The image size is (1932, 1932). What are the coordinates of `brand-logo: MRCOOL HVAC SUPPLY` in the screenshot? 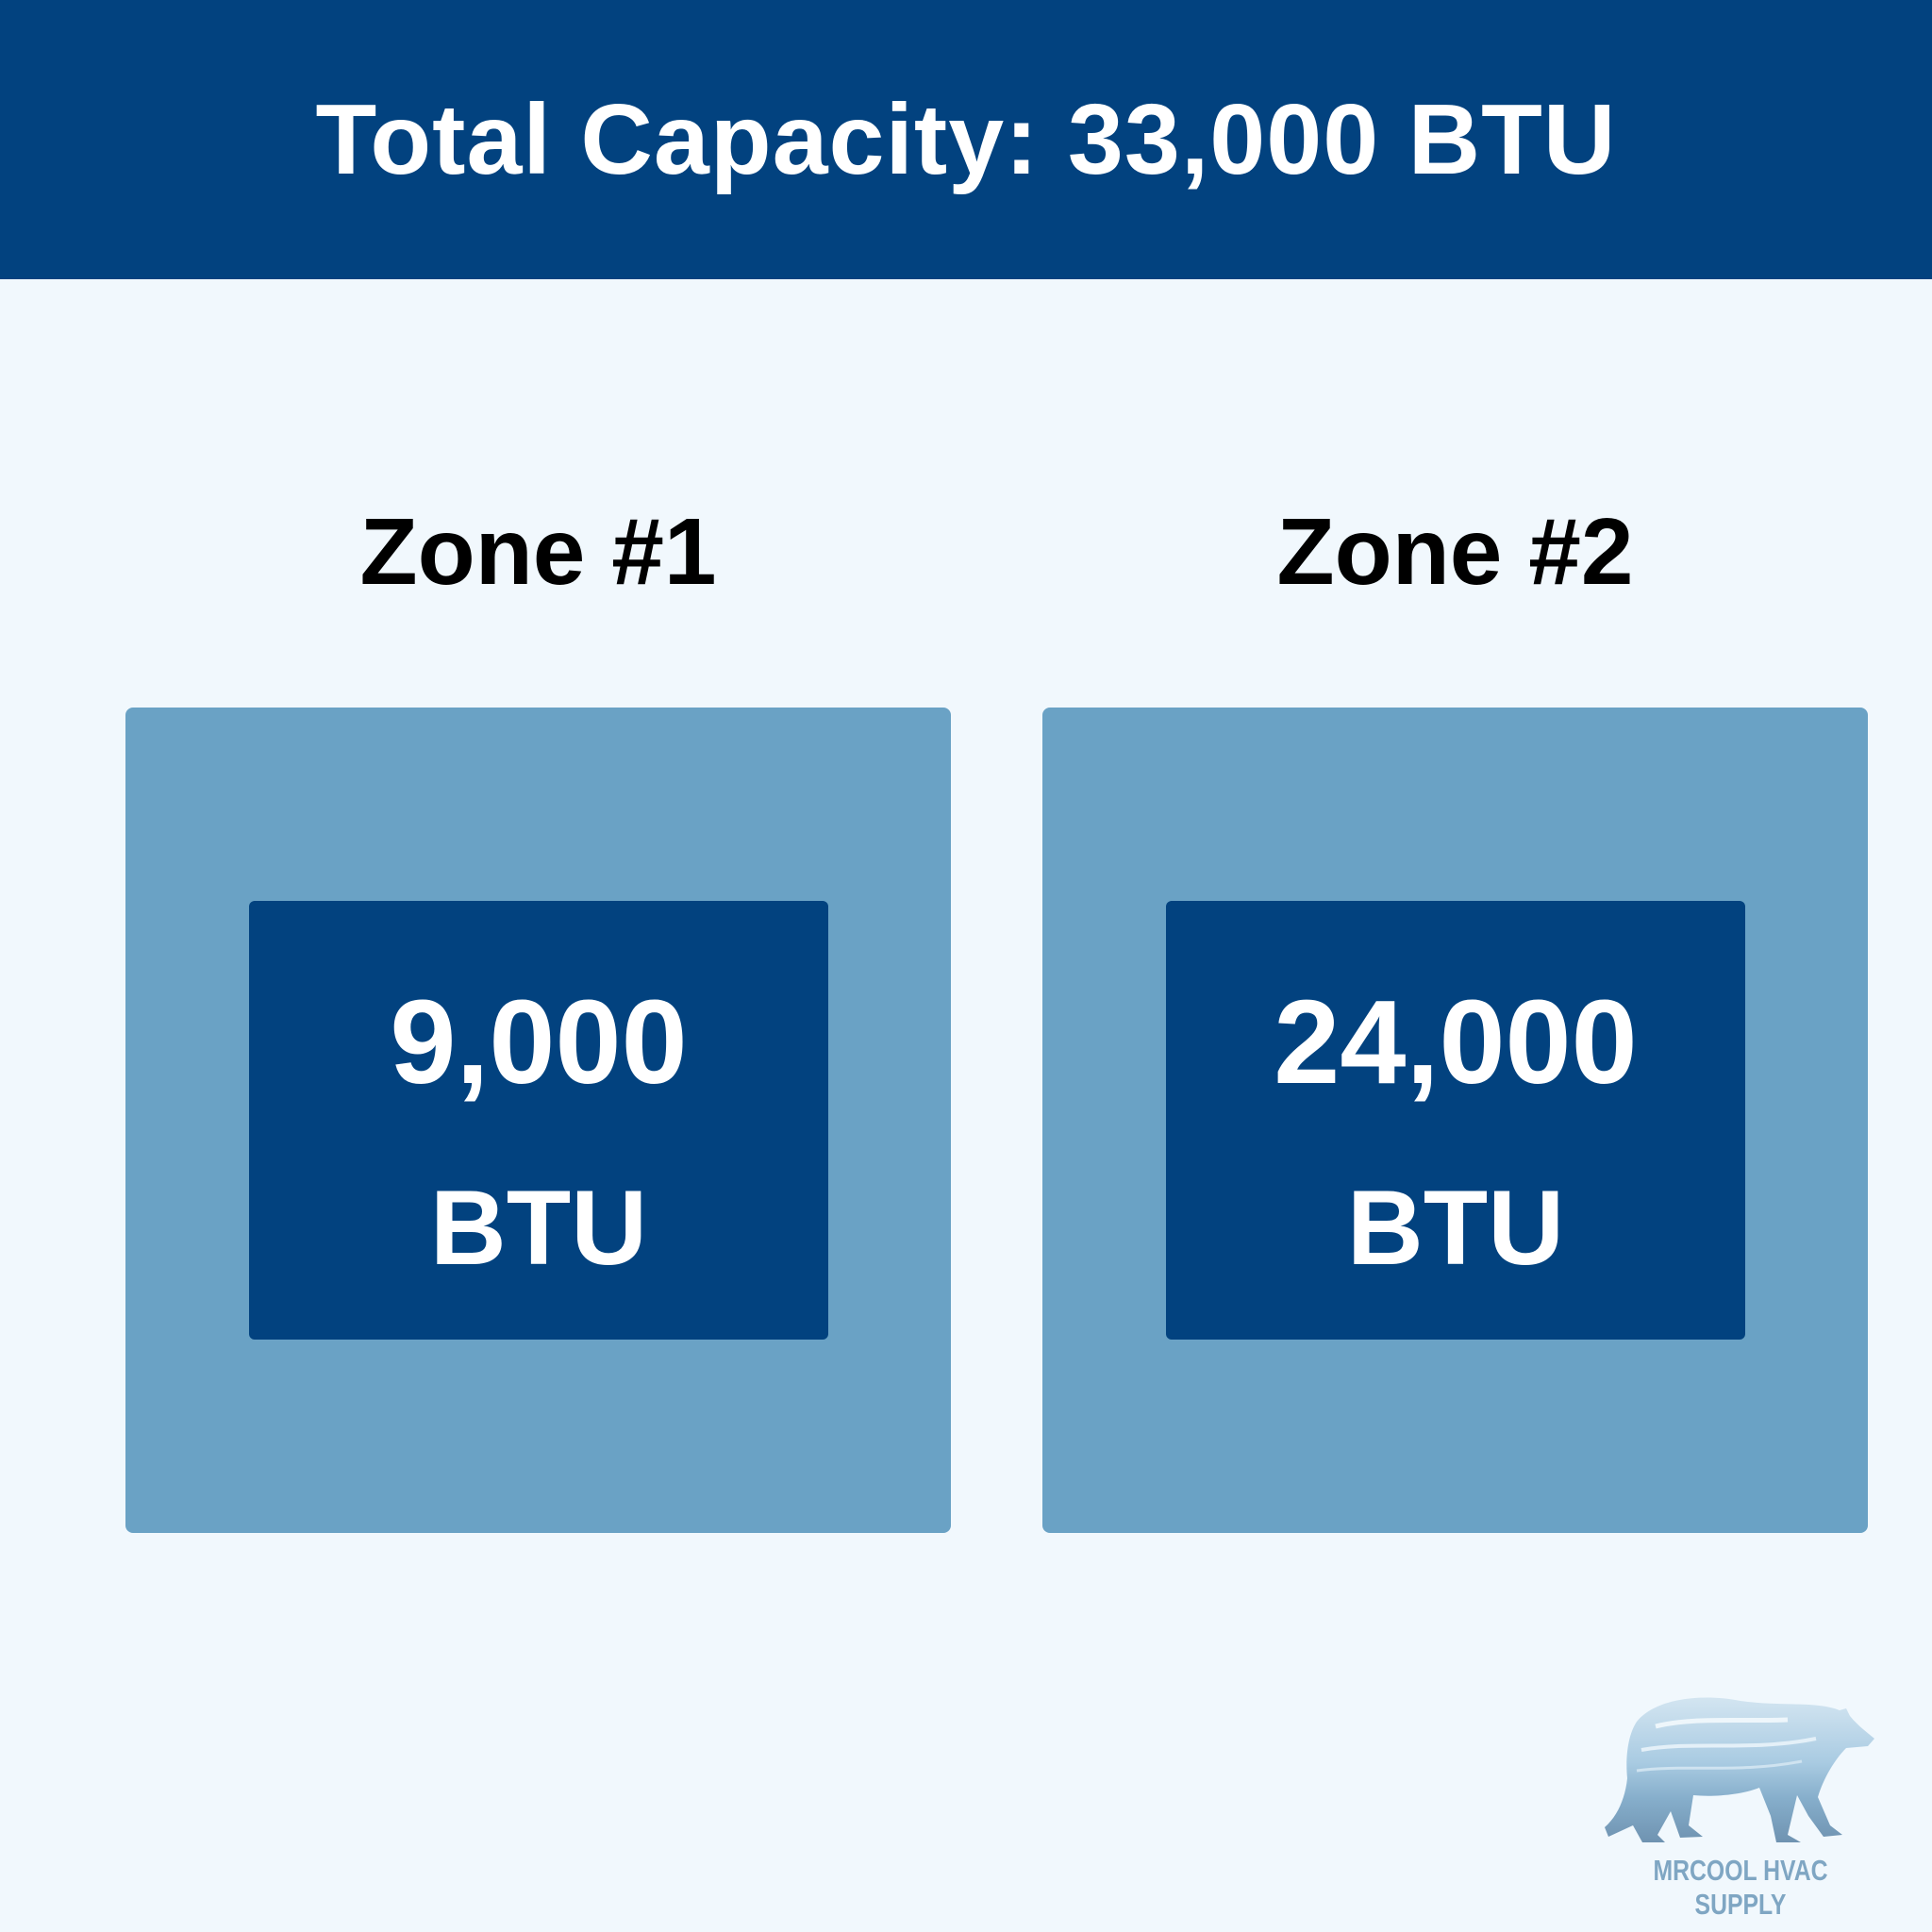 It's located at (1741, 1802).